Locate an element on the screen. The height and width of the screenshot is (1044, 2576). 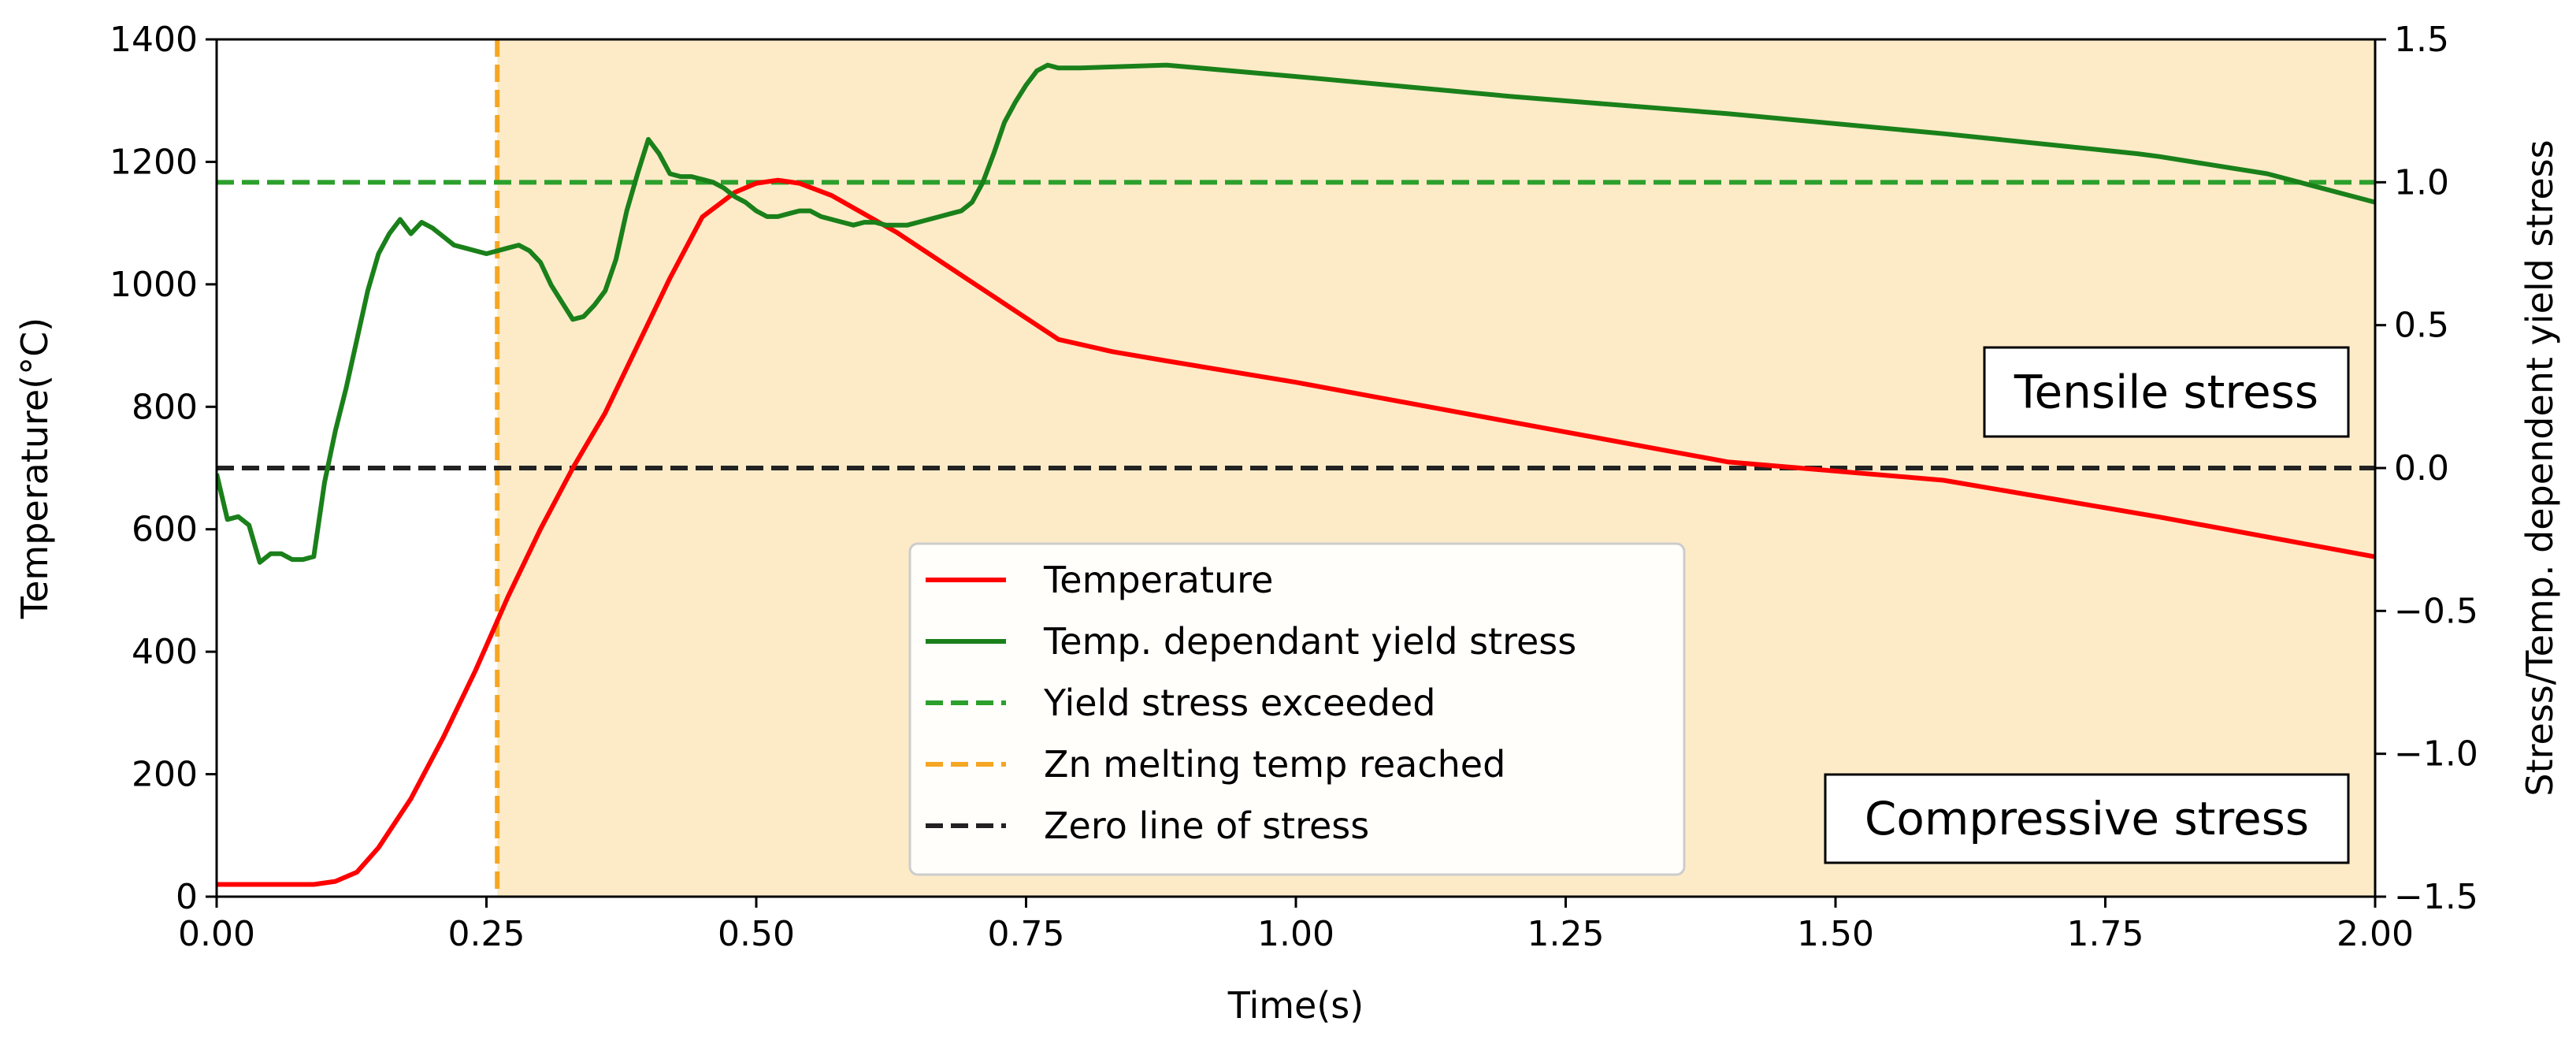
x-axis-label: Time(s) is located at coordinates (1295, 1005).